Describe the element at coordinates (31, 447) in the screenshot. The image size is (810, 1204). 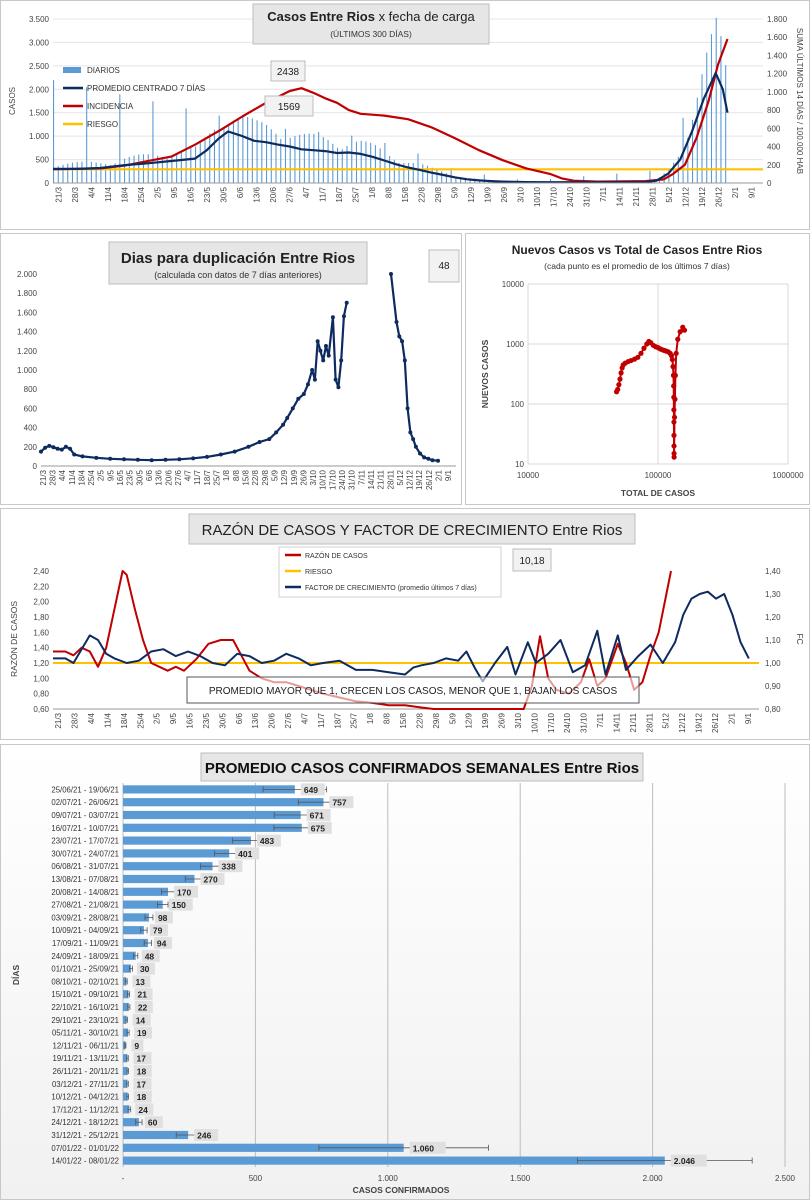
I see `y-tick-label: 200` at that location.